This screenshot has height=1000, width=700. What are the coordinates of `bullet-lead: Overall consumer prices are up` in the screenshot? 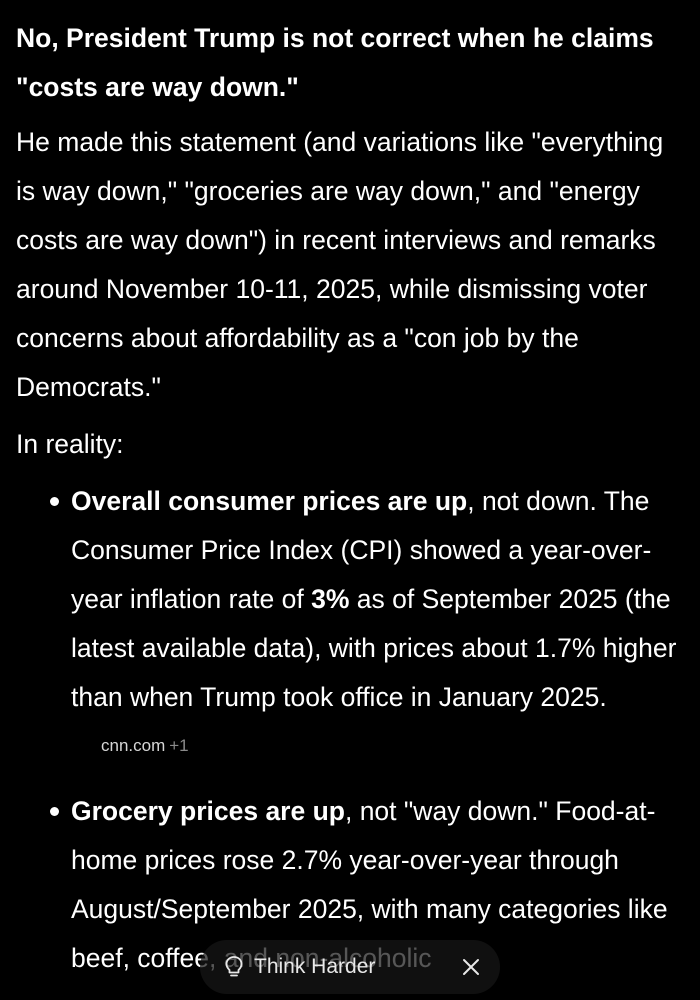 It's located at (269, 501).